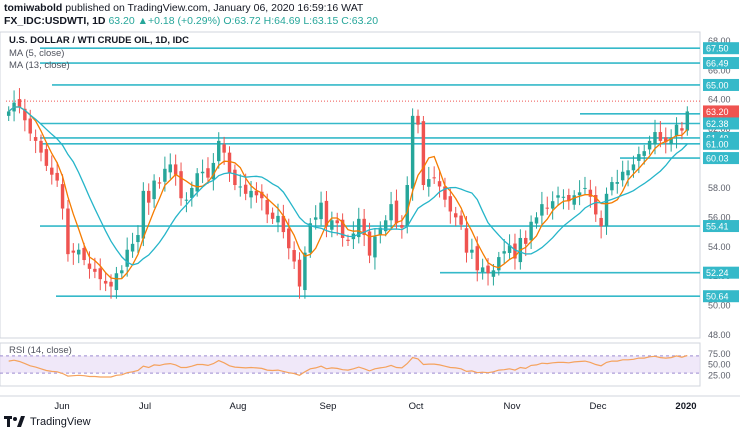 The height and width of the screenshot is (437, 740). What do you see at coordinates (416, 406) in the screenshot?
I see `time-axis-label: Oct` at bounding box center [416, 406].